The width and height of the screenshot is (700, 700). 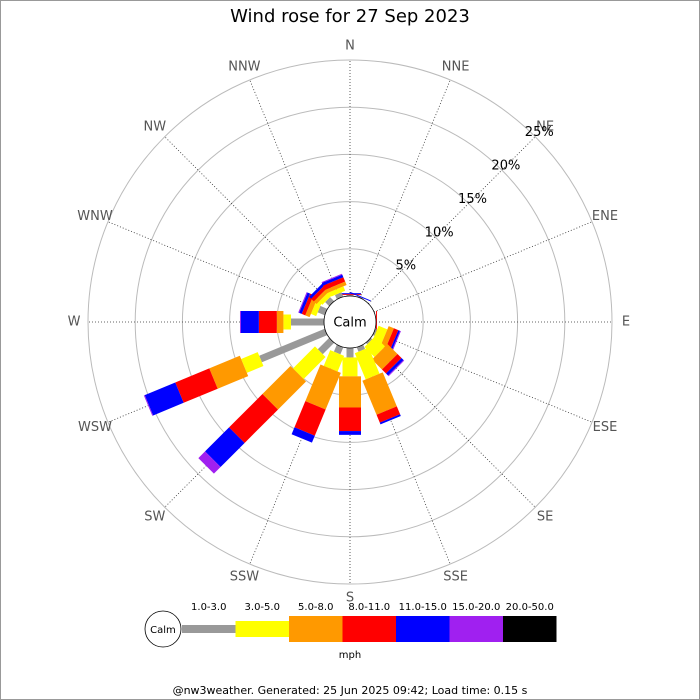 I want to click on legend-label: 5.0-8.0, so click(x=315, y=607).